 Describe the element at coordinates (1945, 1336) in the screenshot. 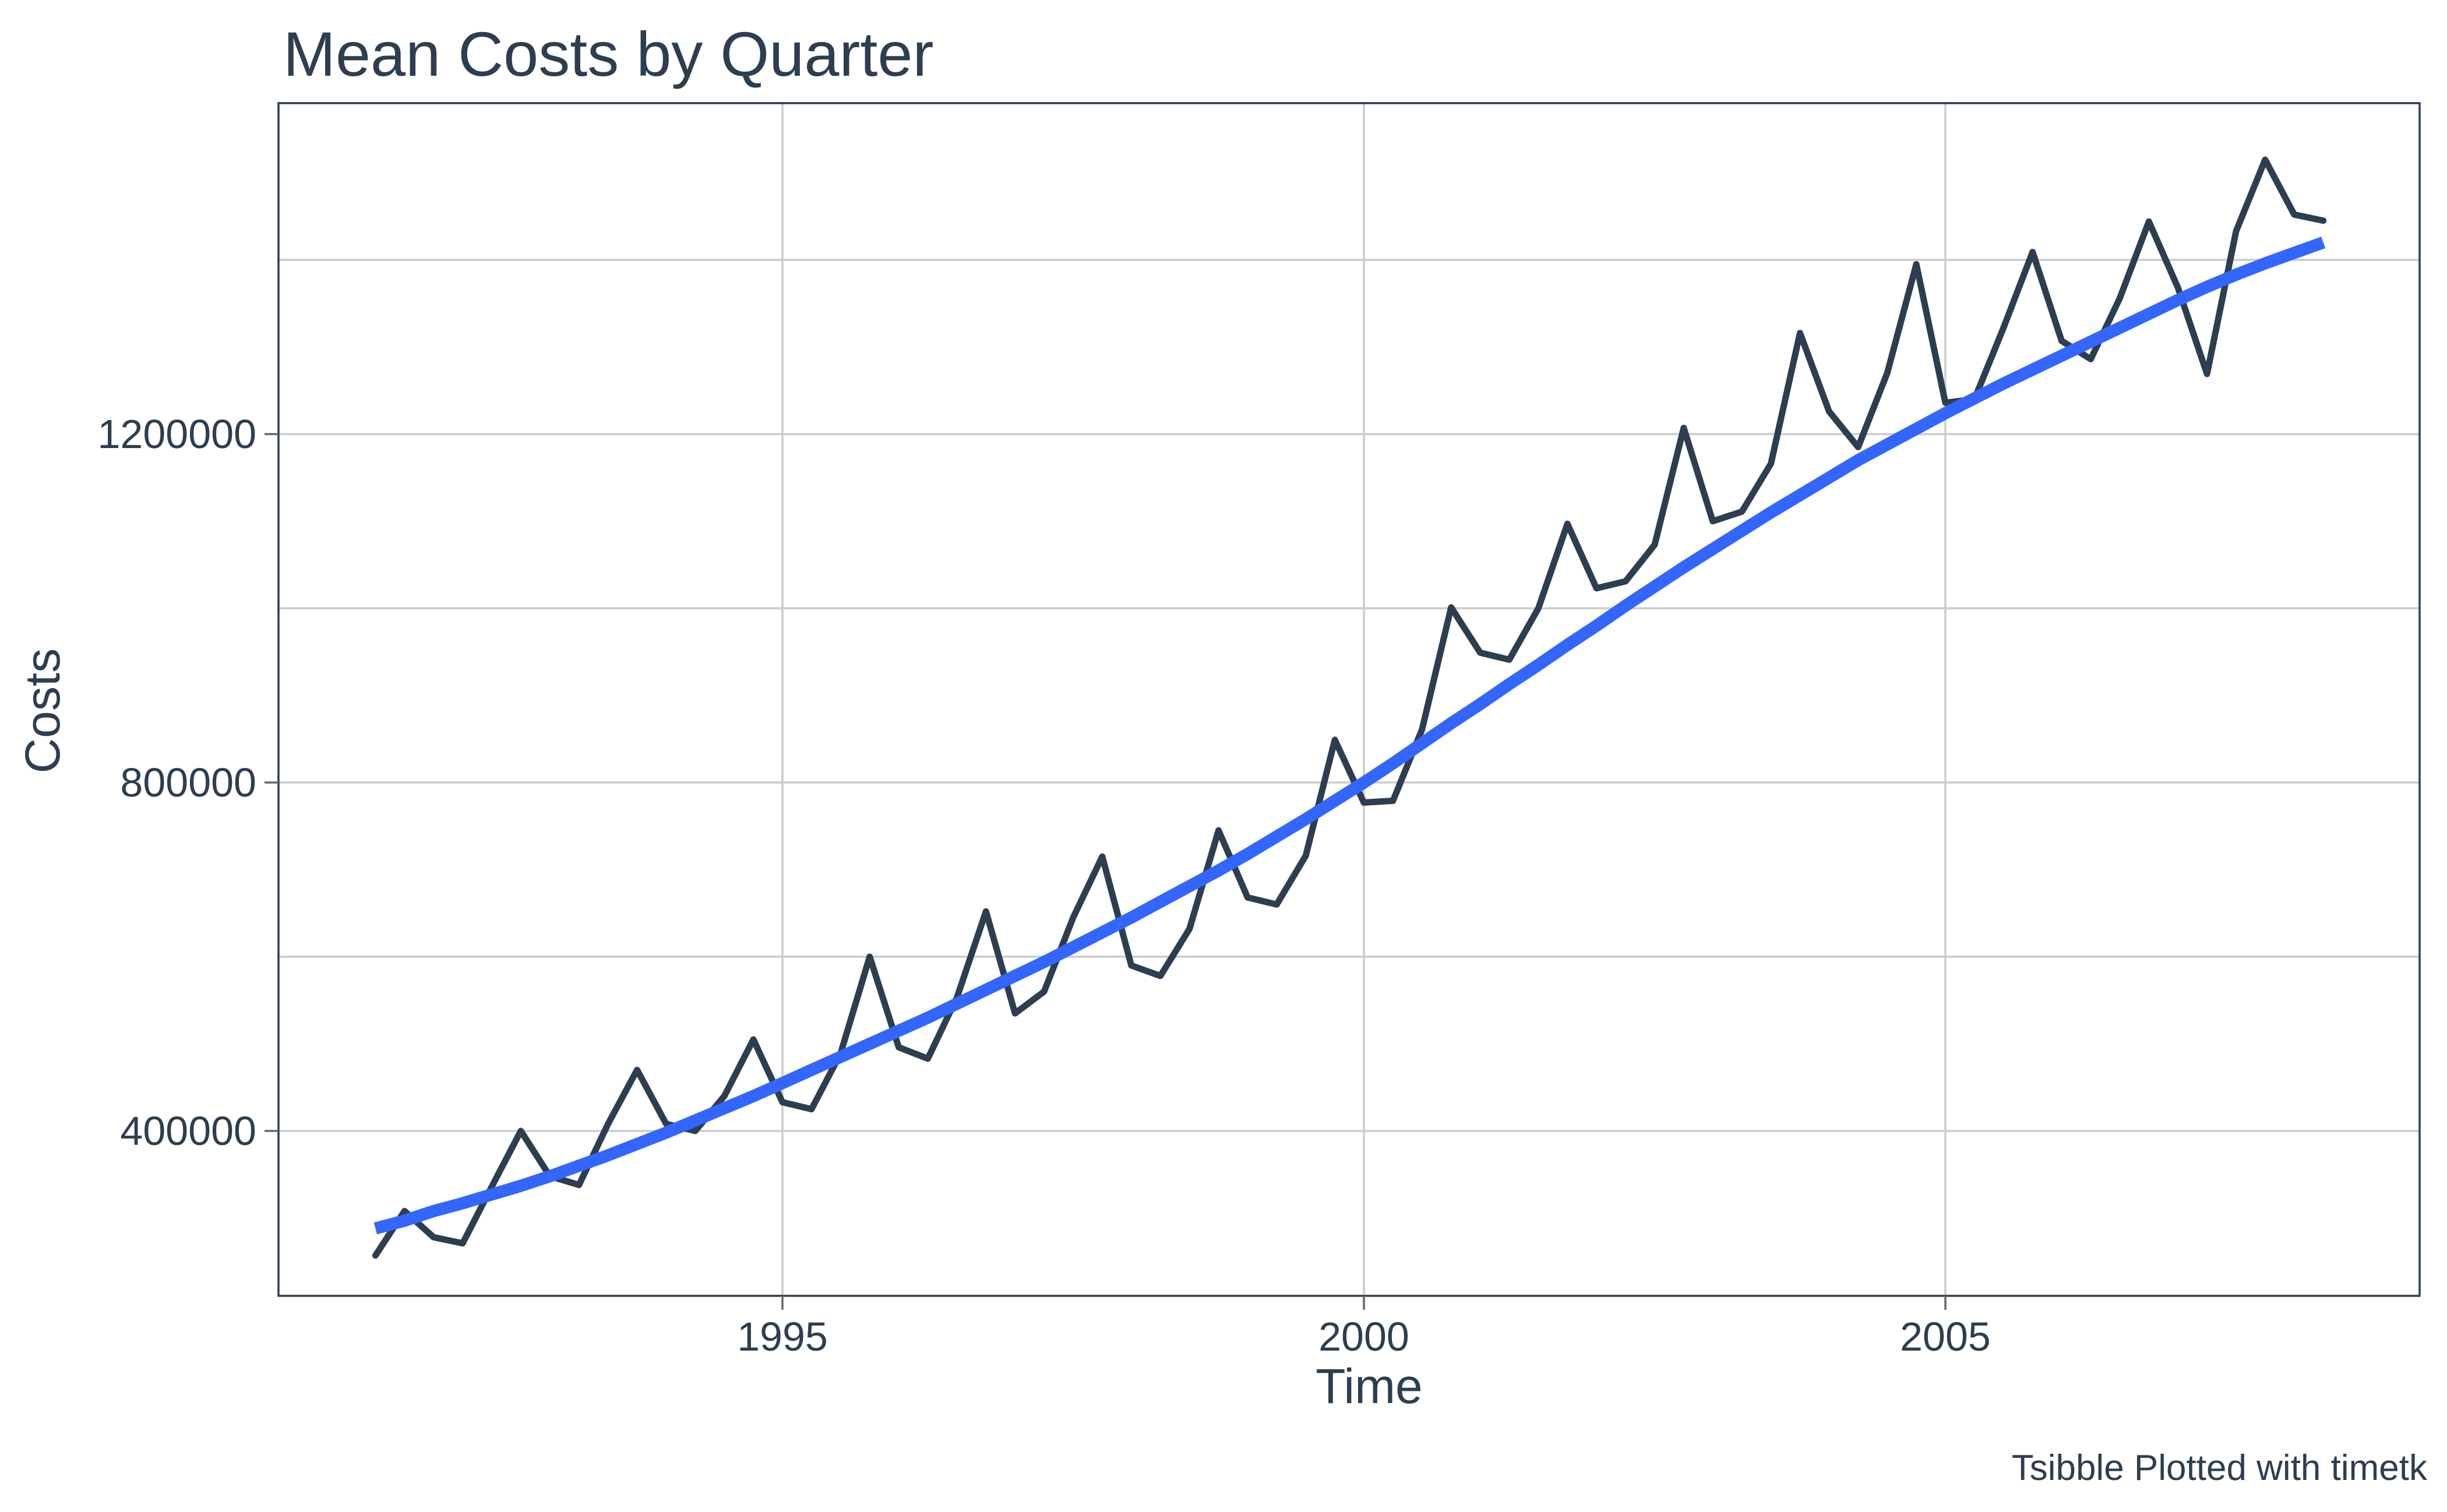

I see `x-tick-label: 2005` at that location.